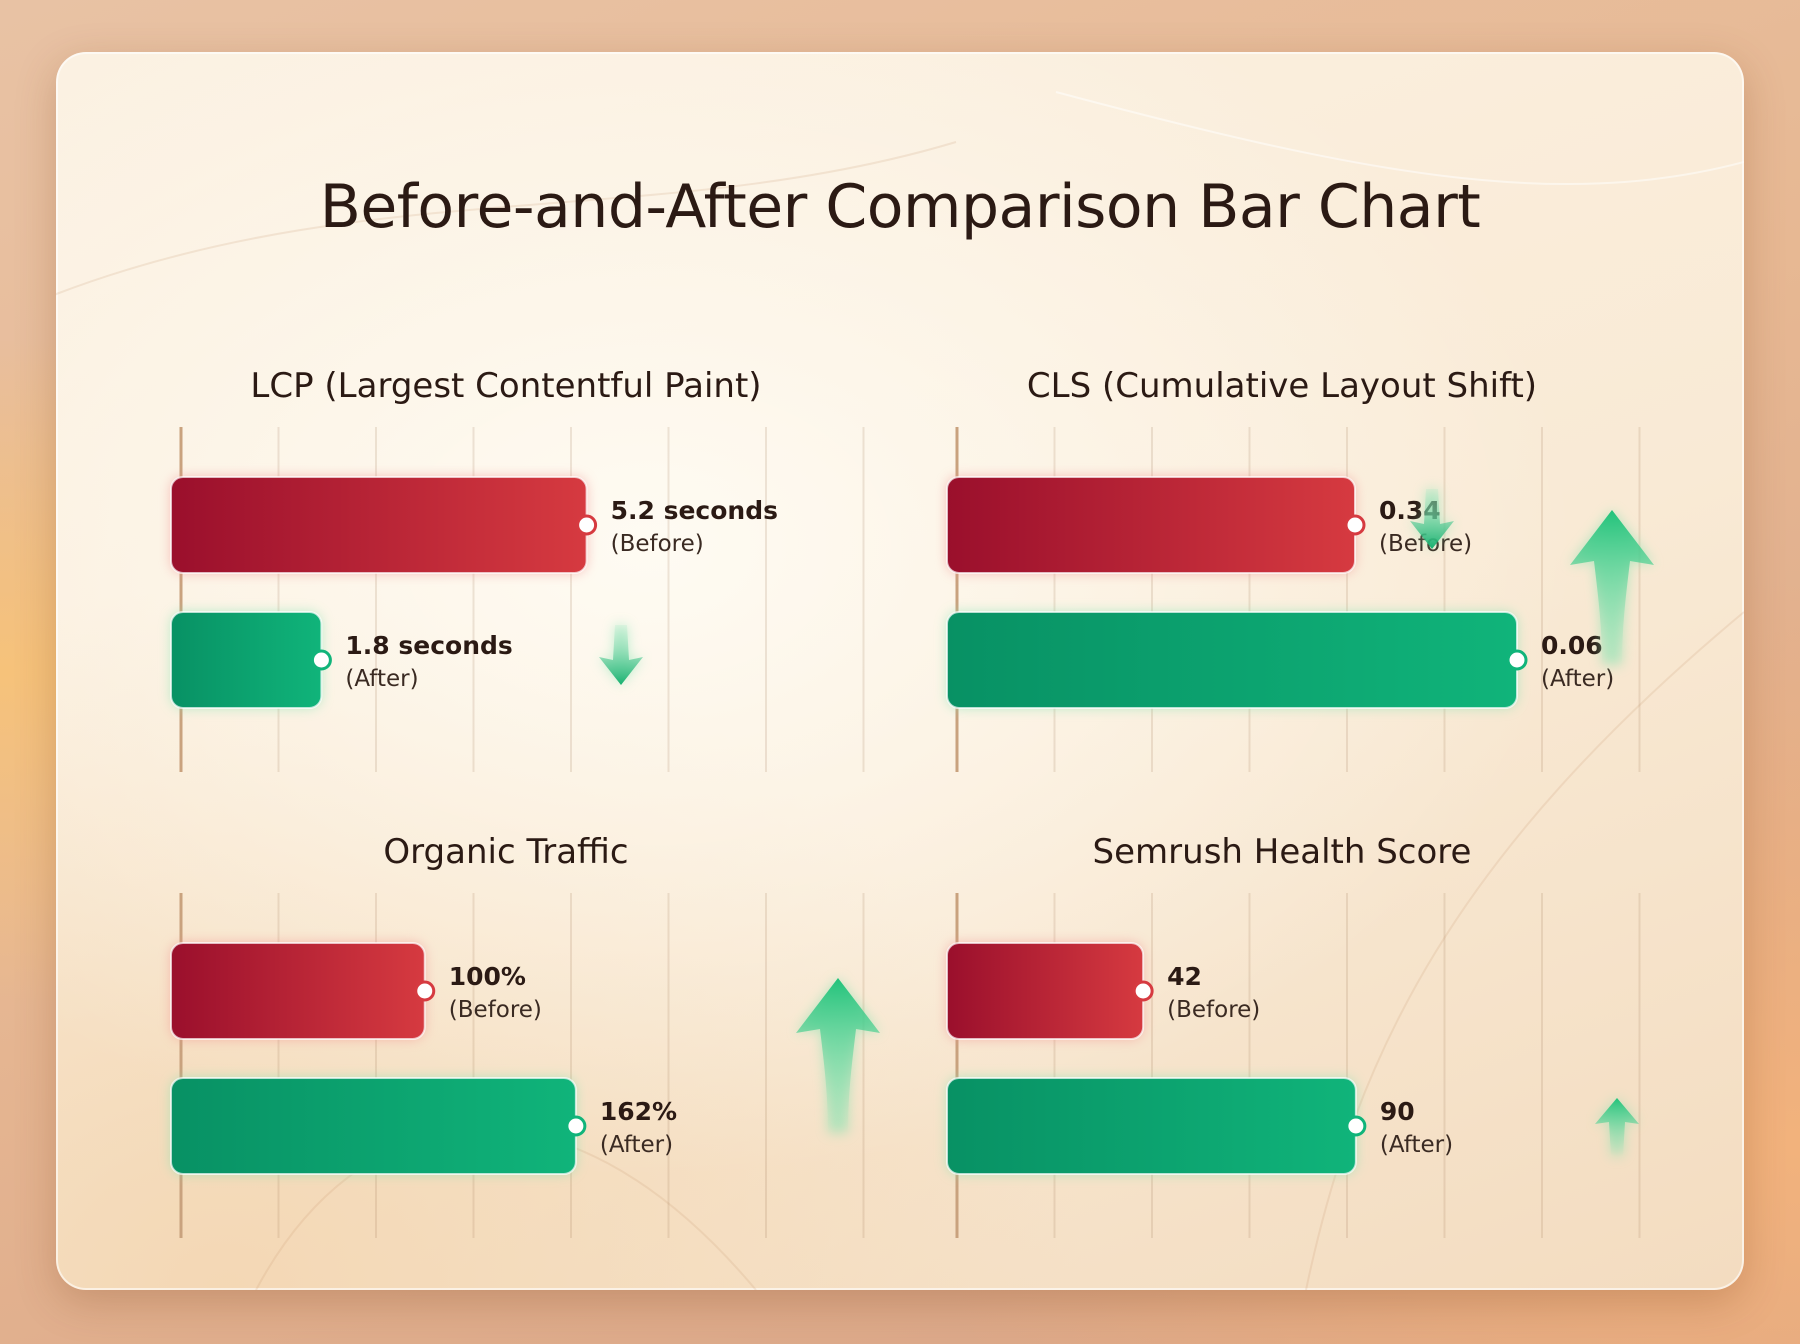 The width and height of the screenshot is (1800, 1344). What do you see at coordinates (900, 207) in the screenshot?
I see `chart-title: Before-and-After Comparison Bar Chart` at bounding box center [900, 207].